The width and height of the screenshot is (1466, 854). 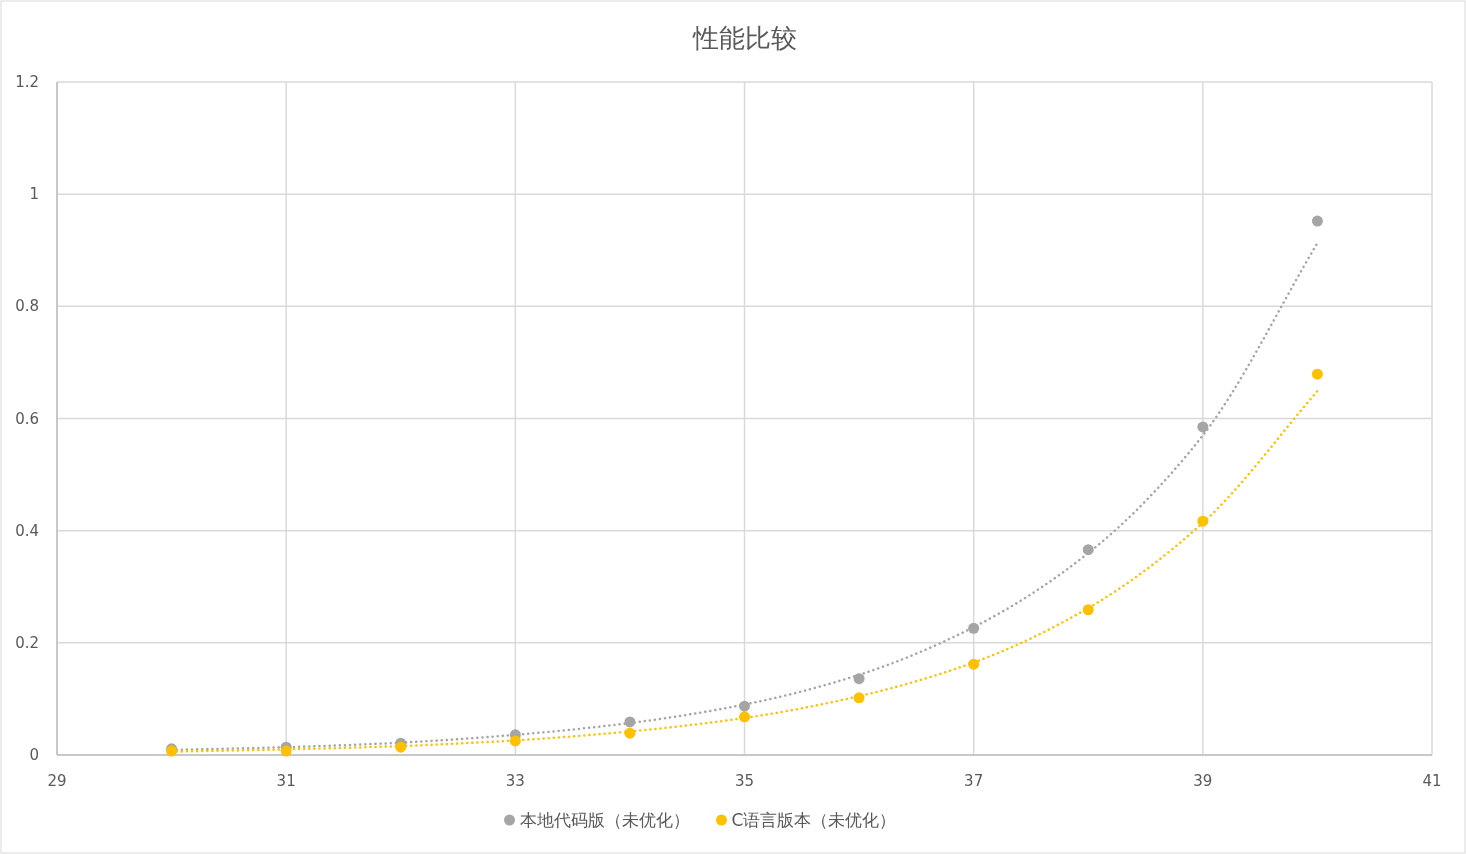 What do you see at coordinates (27, 642) in the screenshot?
I see `y-tick-label: 0.2` at bounding box center [27, 642].